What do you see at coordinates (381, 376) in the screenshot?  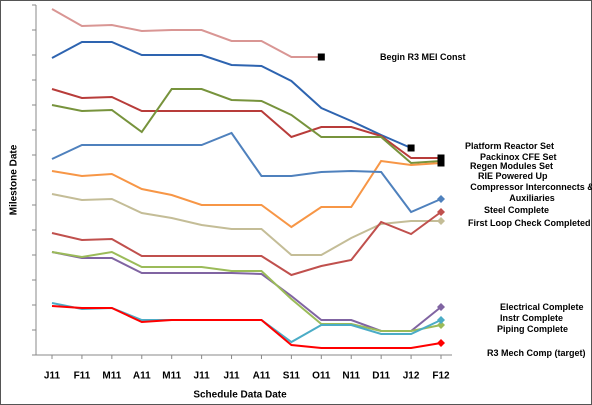 I see `x-tick-label: D11` at bounding box center [381, 376].